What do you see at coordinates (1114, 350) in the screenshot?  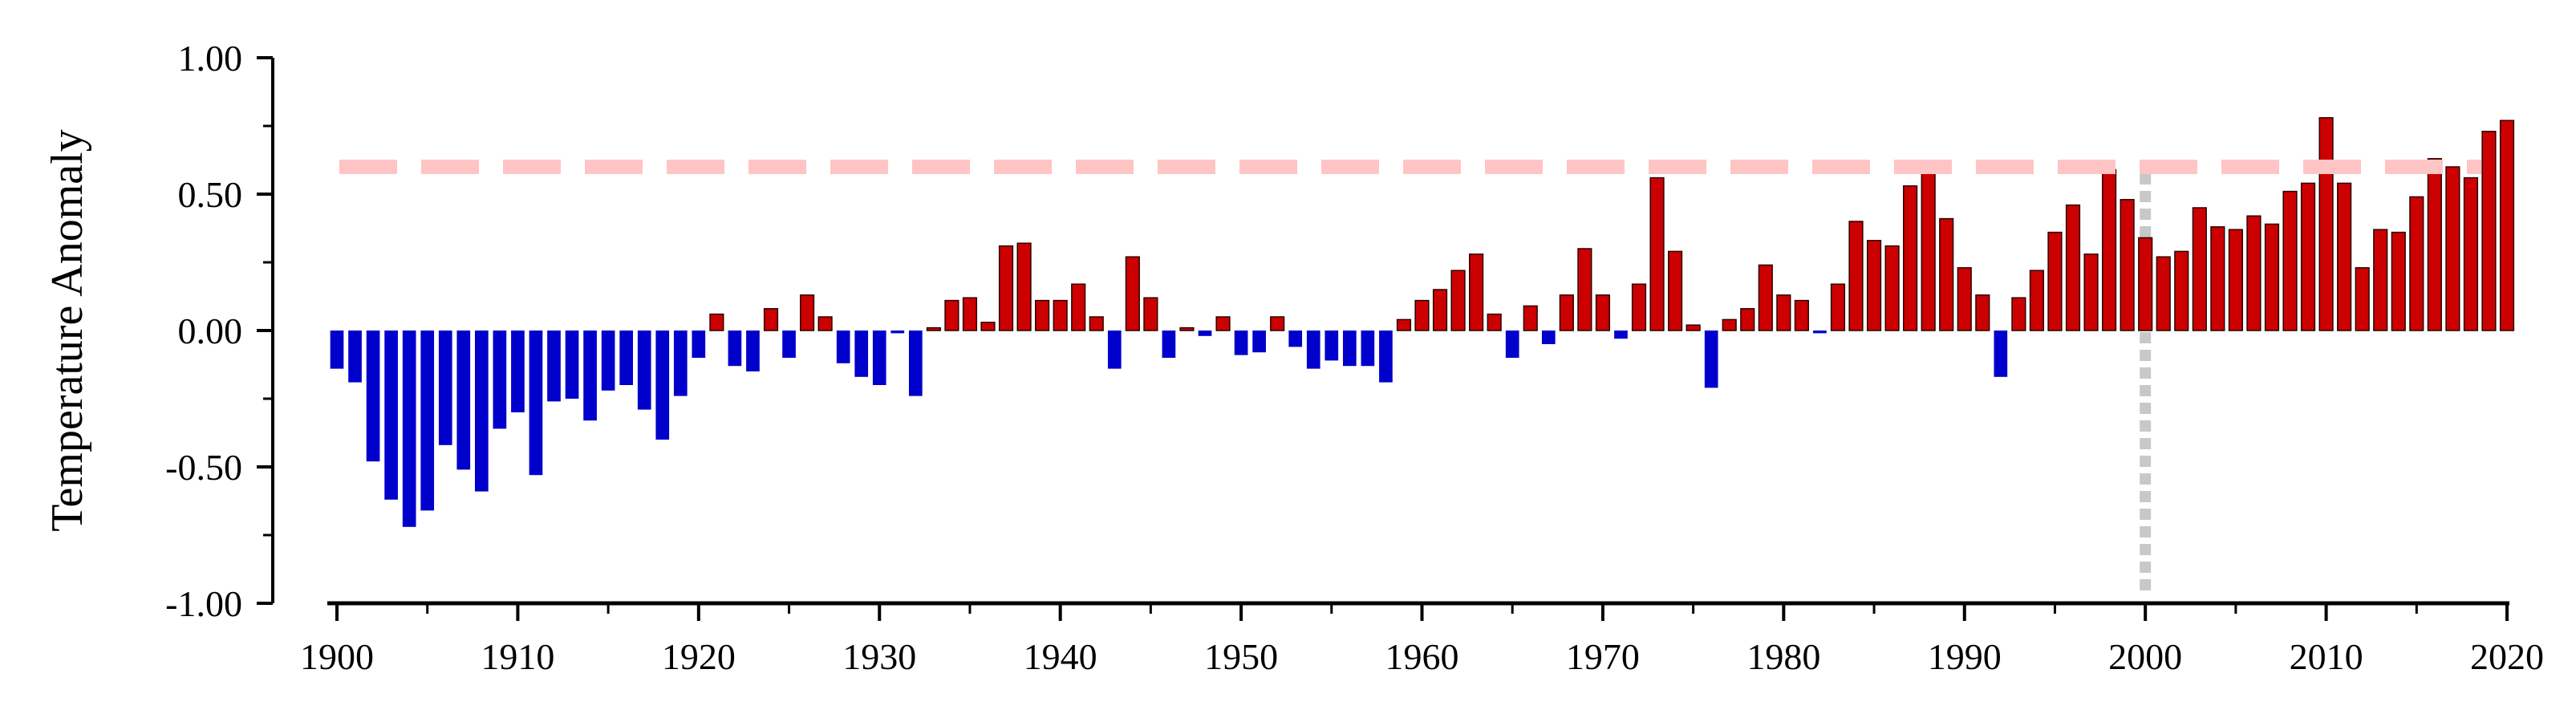 I see `bar-1943` at bounding box center [1114, 350].